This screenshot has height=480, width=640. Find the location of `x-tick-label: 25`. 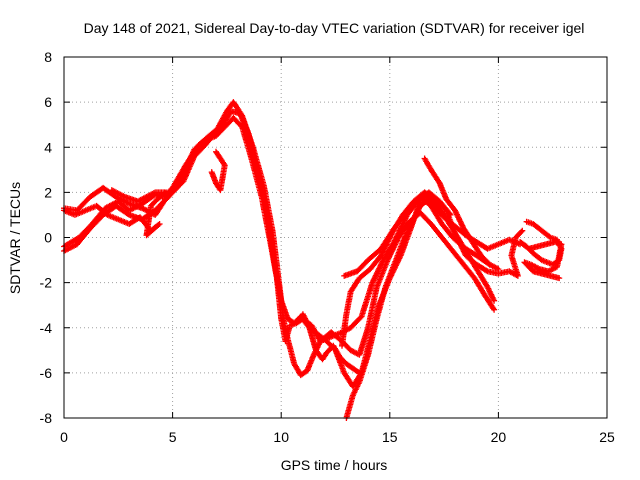

x-tick-label: 25 is located at coordinates (607, 437).